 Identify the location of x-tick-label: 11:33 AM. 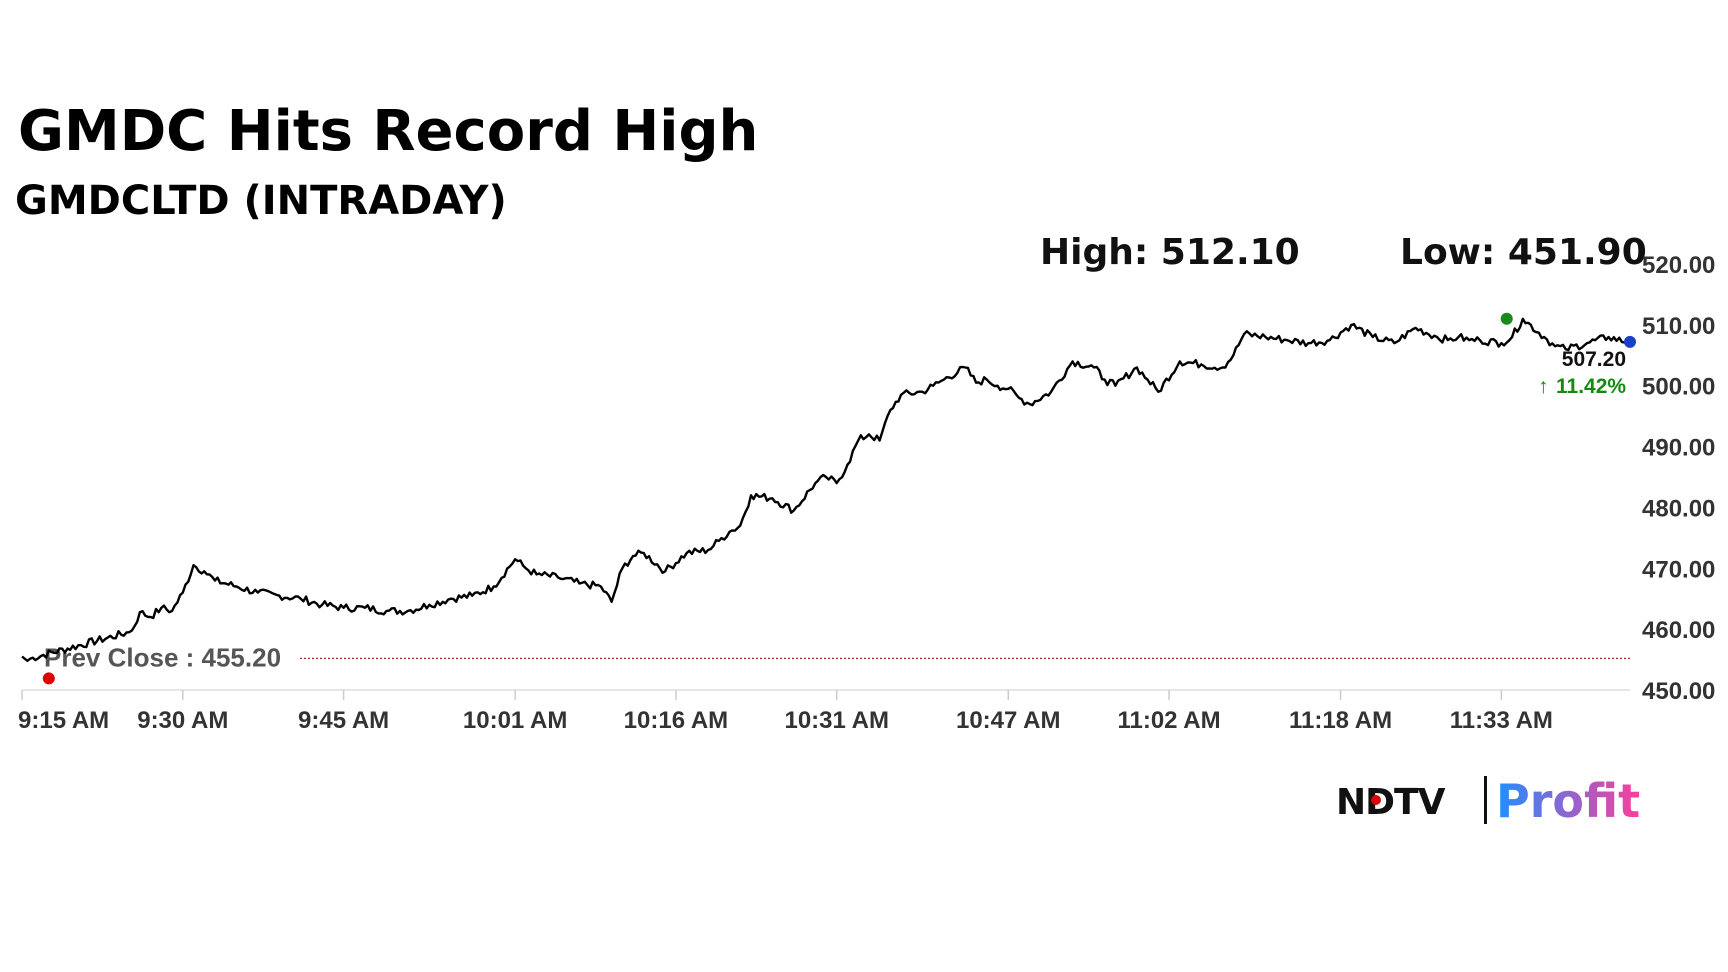
(1501, 720).